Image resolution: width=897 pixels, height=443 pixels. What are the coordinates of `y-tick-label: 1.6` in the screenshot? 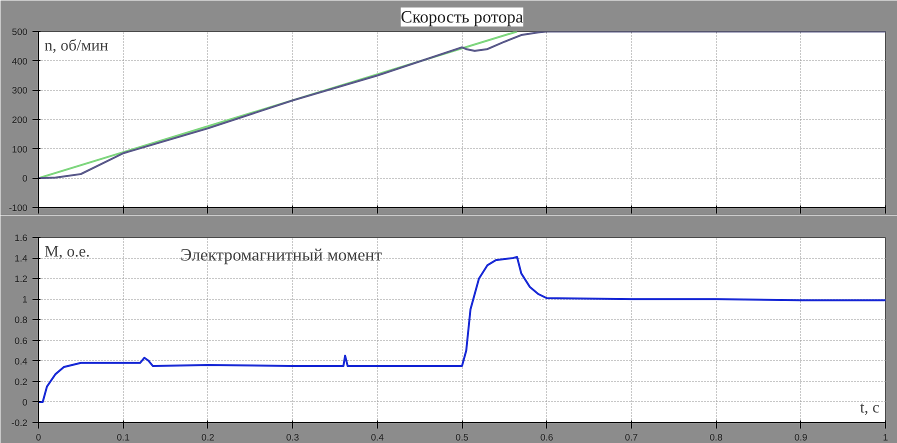 It's located at (21, 238).